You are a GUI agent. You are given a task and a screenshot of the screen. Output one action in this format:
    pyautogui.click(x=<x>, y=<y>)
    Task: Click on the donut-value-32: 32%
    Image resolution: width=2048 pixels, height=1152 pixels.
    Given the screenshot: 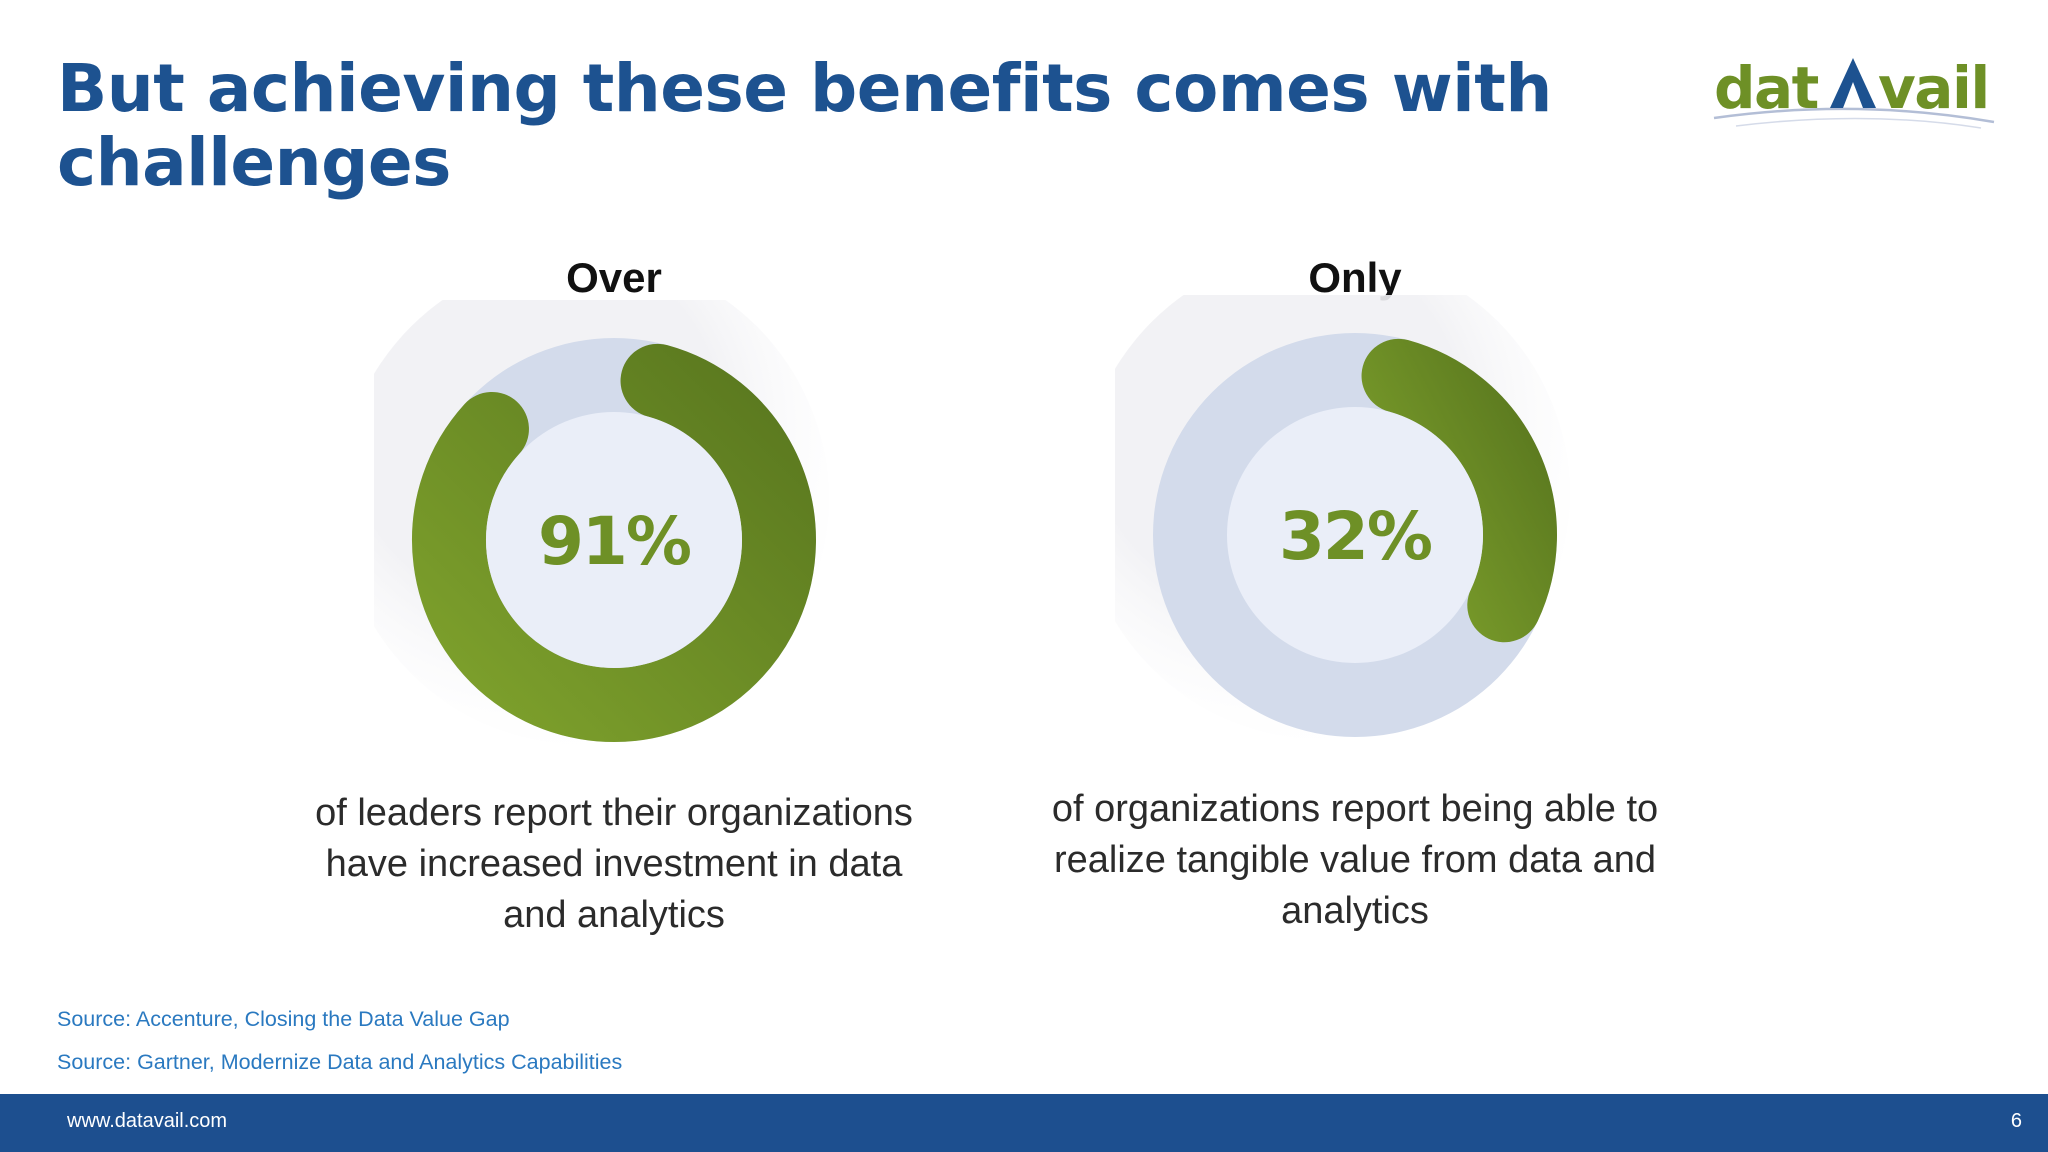 What is the action you would take?
    pyautogui.click(x=1355, y=536)
    